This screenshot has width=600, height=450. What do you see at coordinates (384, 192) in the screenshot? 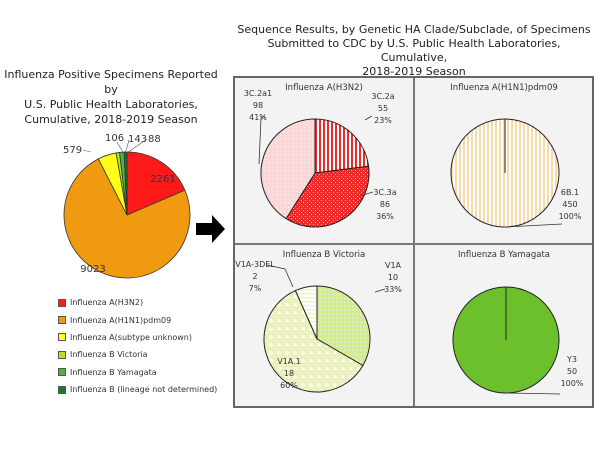
I see `data-label: 3C.3a` at bounding box center [384, 192].